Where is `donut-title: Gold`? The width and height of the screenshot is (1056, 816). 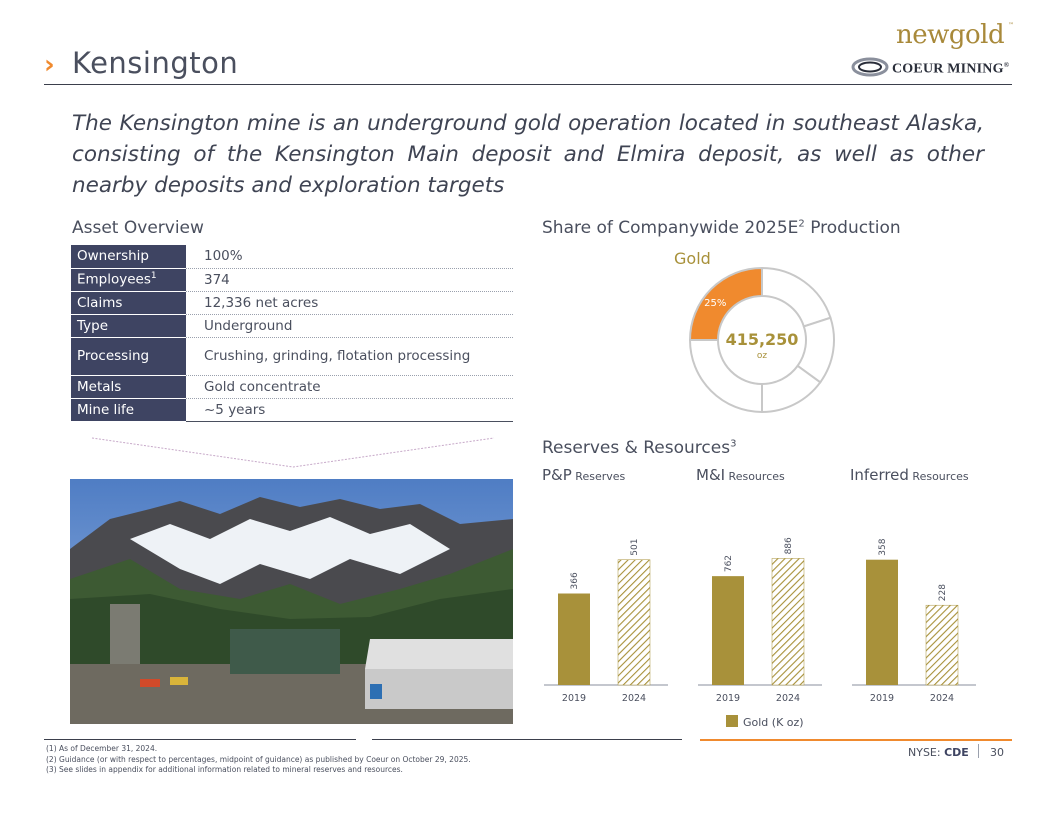
donut-title: Gold is located at coordinates (692, 258).